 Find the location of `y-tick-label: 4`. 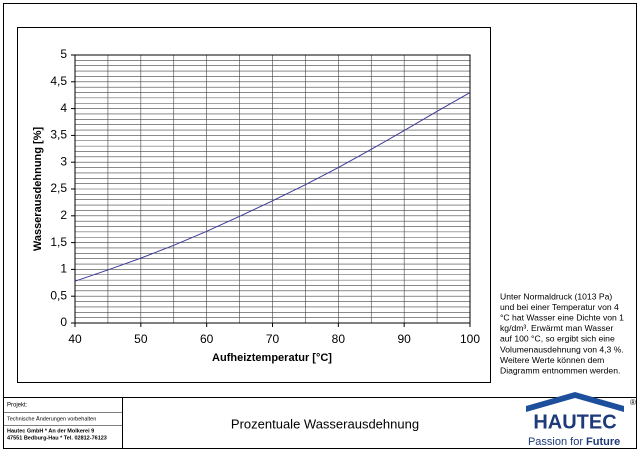

y-tick-label: 4 is located at coordinates (63, 108).